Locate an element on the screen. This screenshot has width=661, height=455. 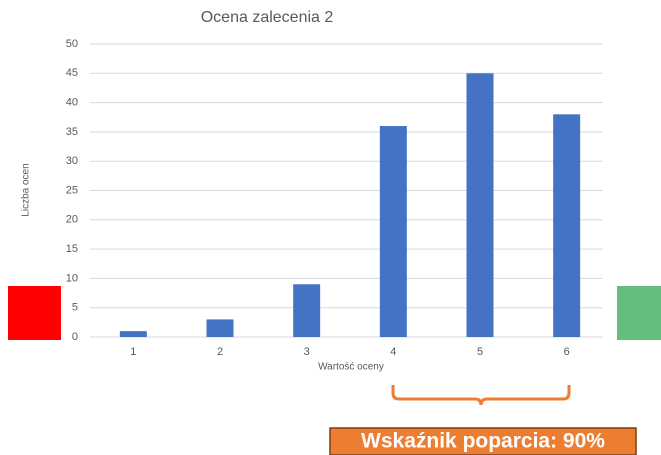
y-tick-label: 40 is located at coordinates (72, 103).